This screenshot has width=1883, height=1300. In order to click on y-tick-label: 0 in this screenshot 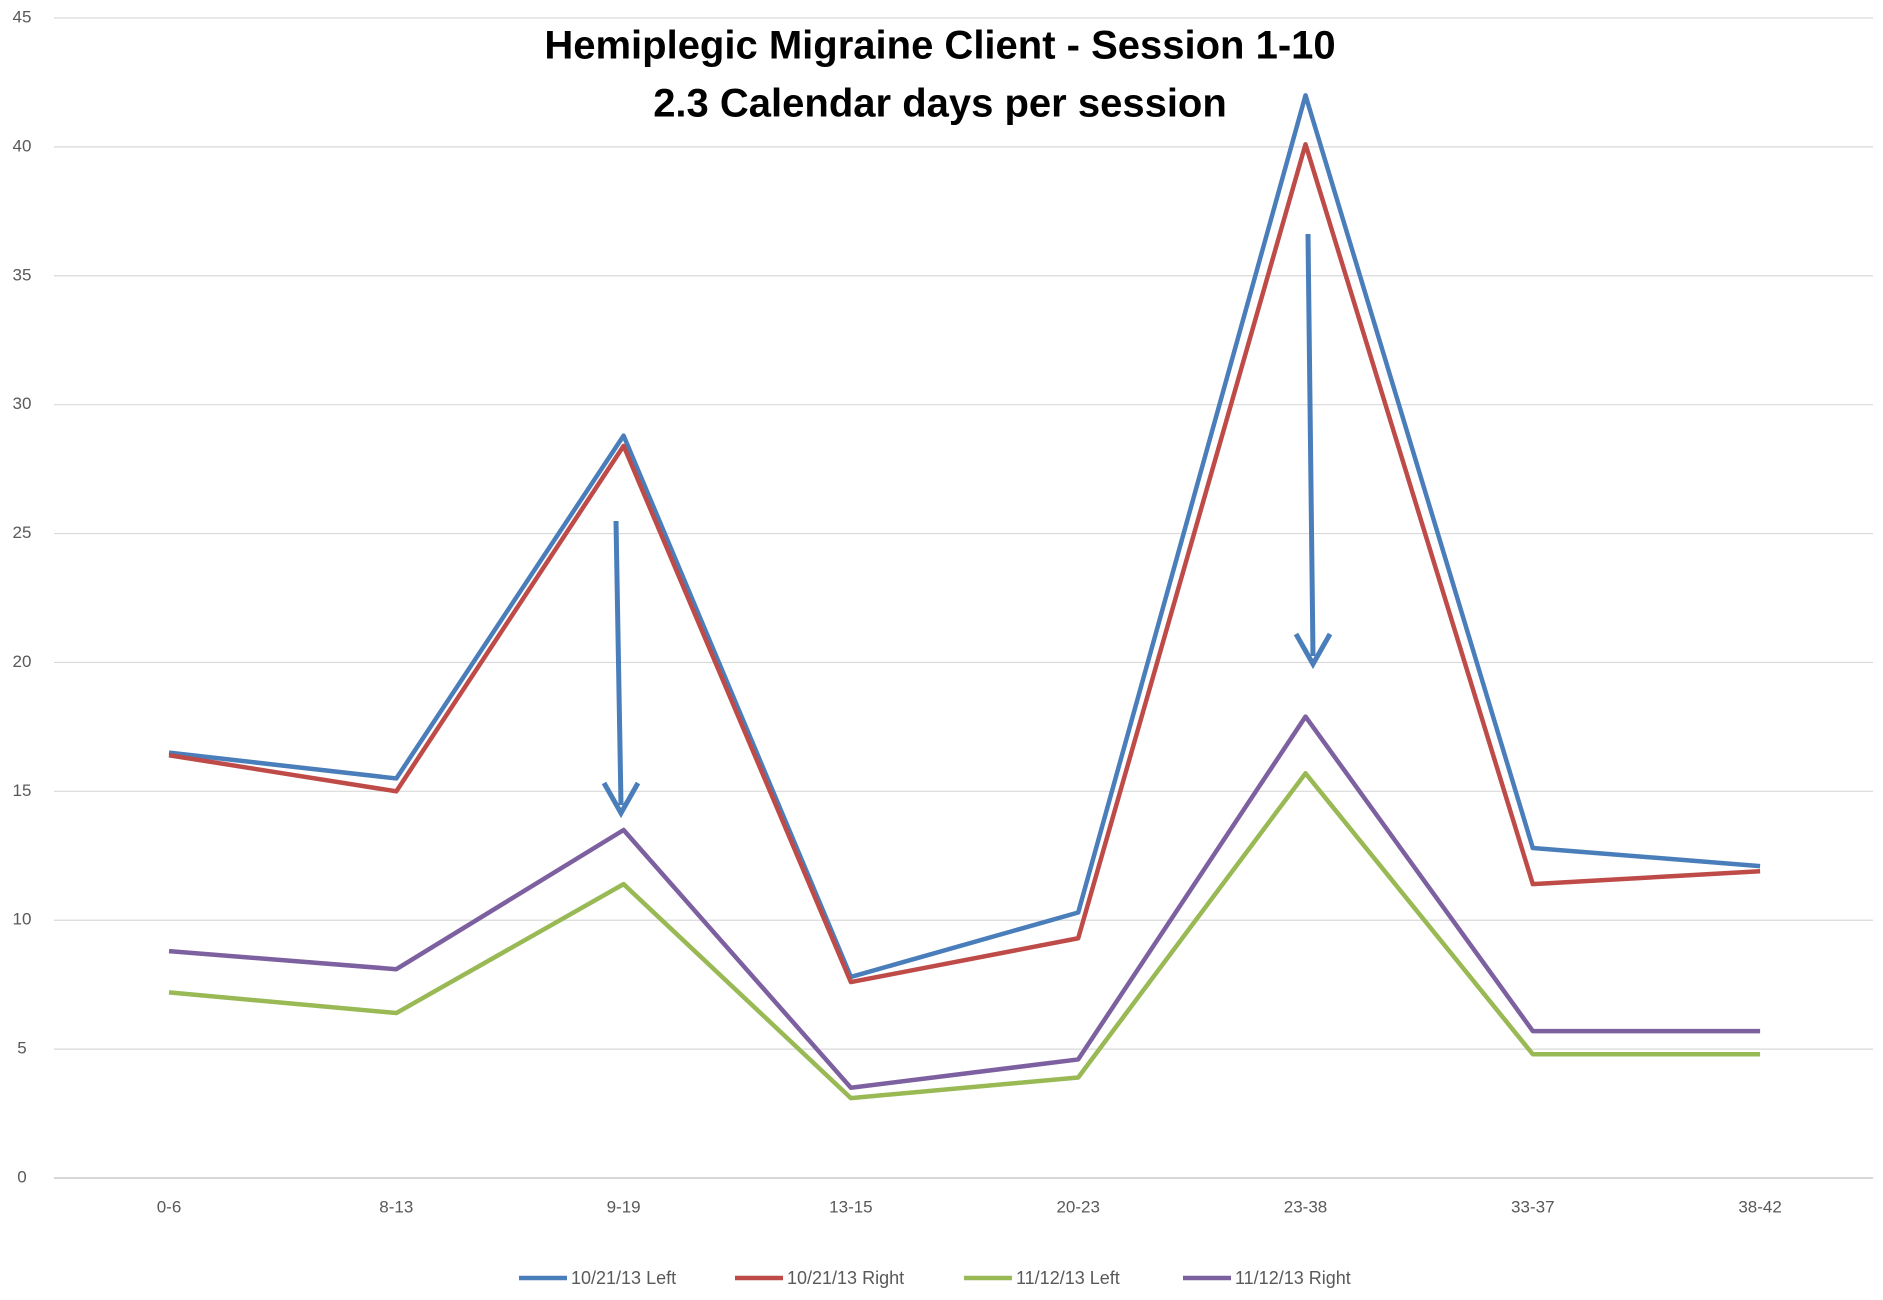, I will do `click(21, 1176)`.